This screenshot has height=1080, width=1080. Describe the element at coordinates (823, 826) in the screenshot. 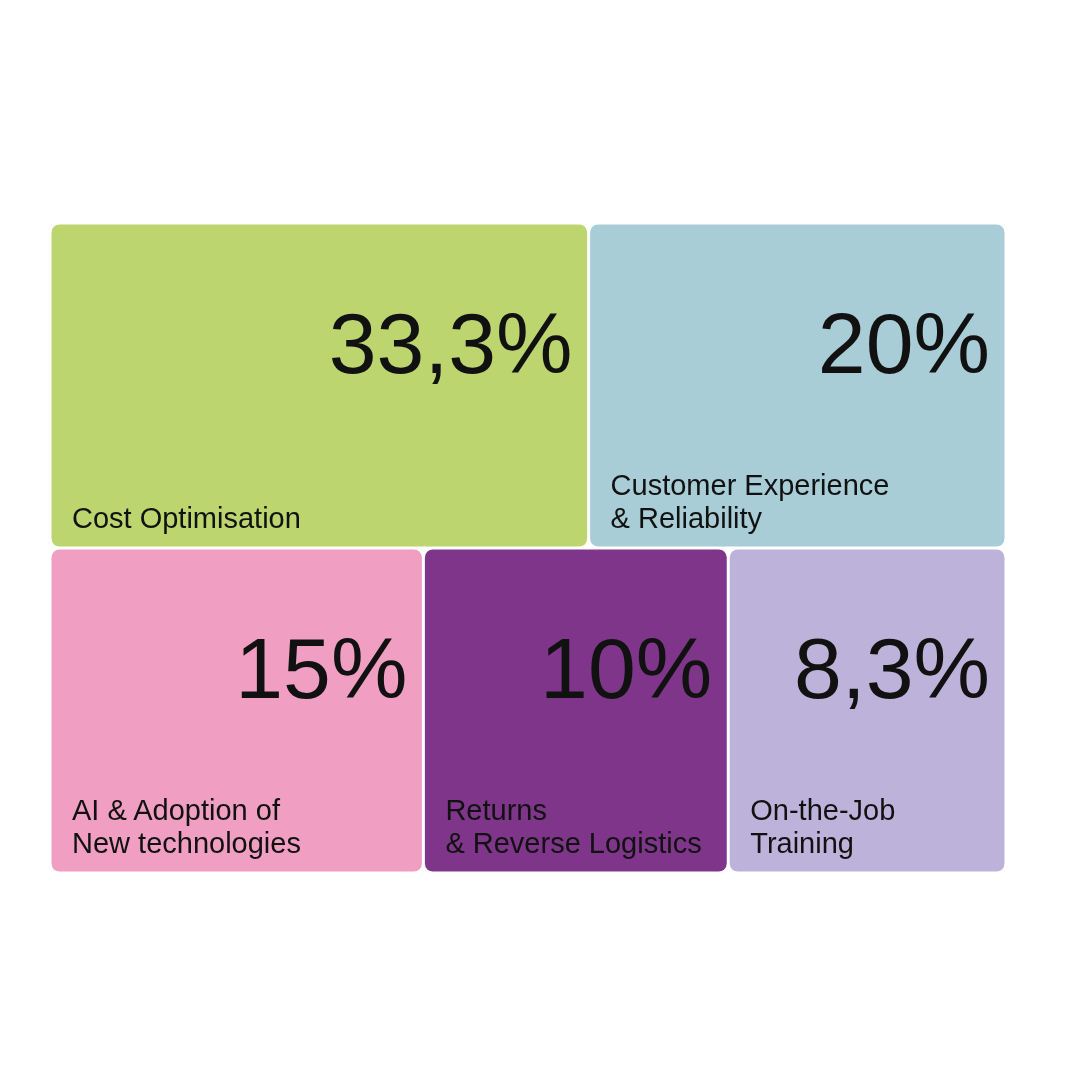

I see `category-label: On-the-Job Training` at that location.